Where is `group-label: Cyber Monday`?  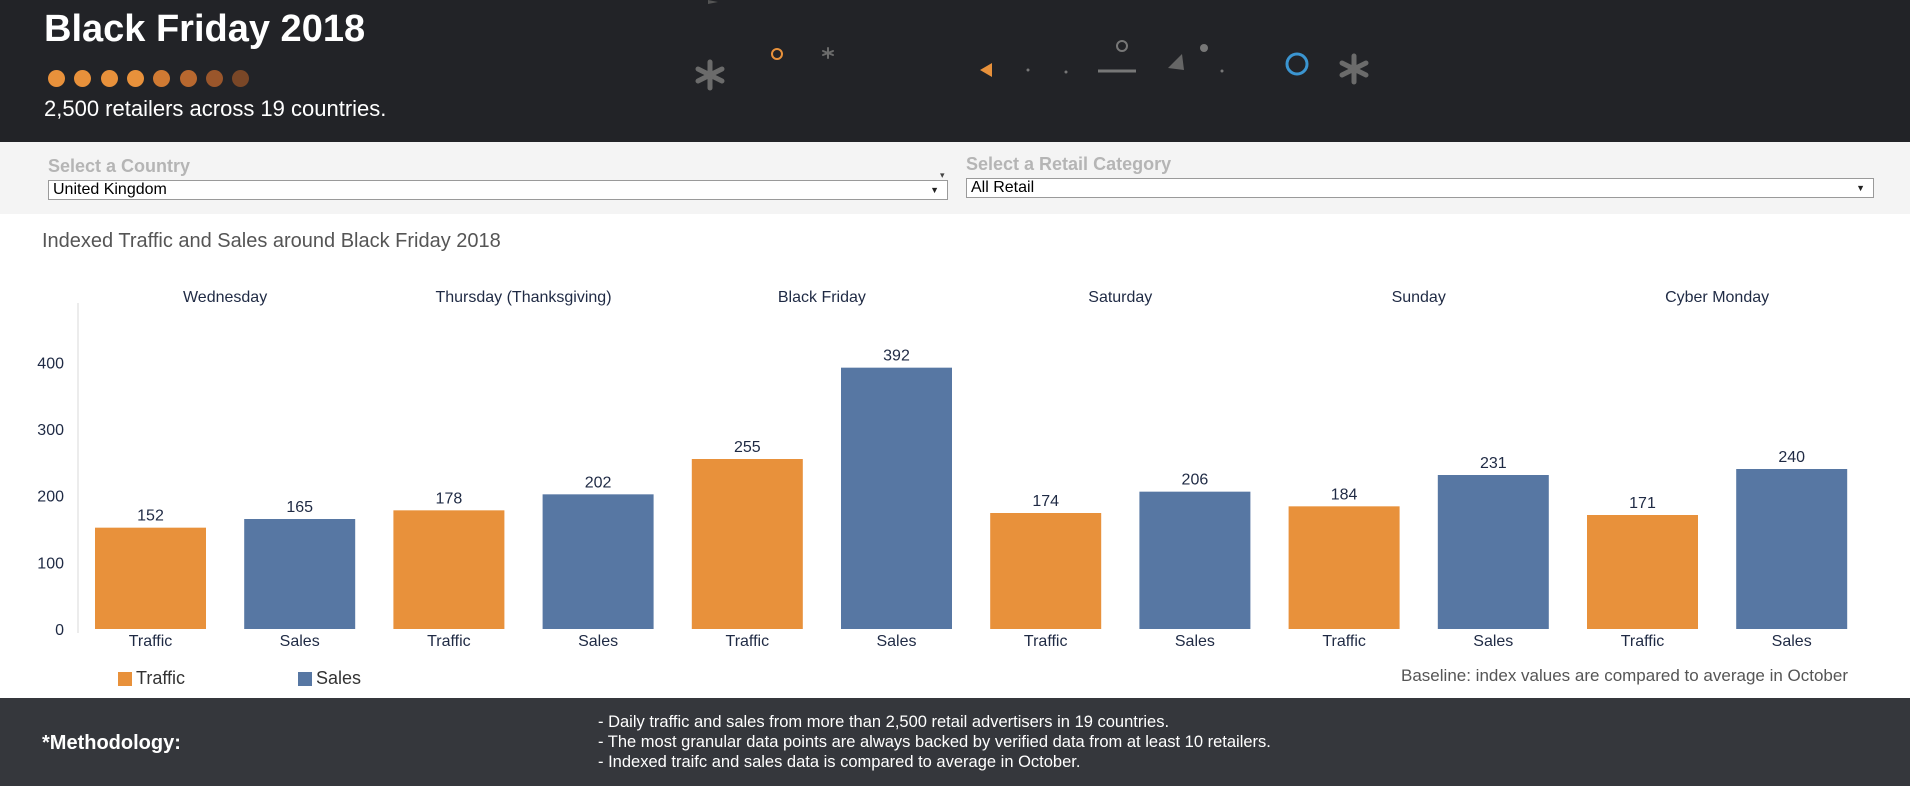 group-label: Cyber Monday is located at coordinates (1717, 297).